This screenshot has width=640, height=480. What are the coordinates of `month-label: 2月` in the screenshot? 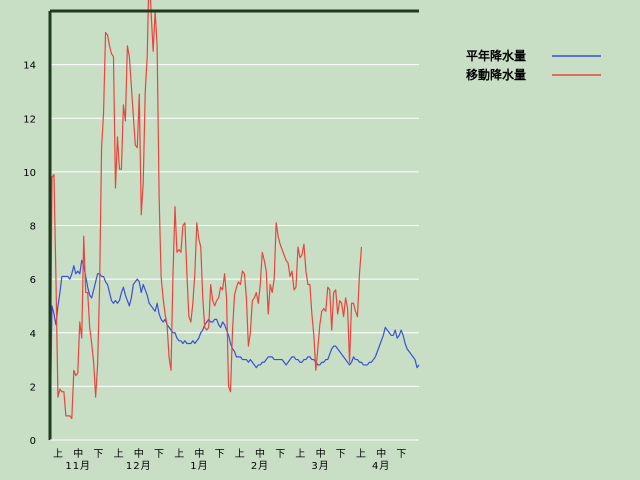 It's located at (260, 466).